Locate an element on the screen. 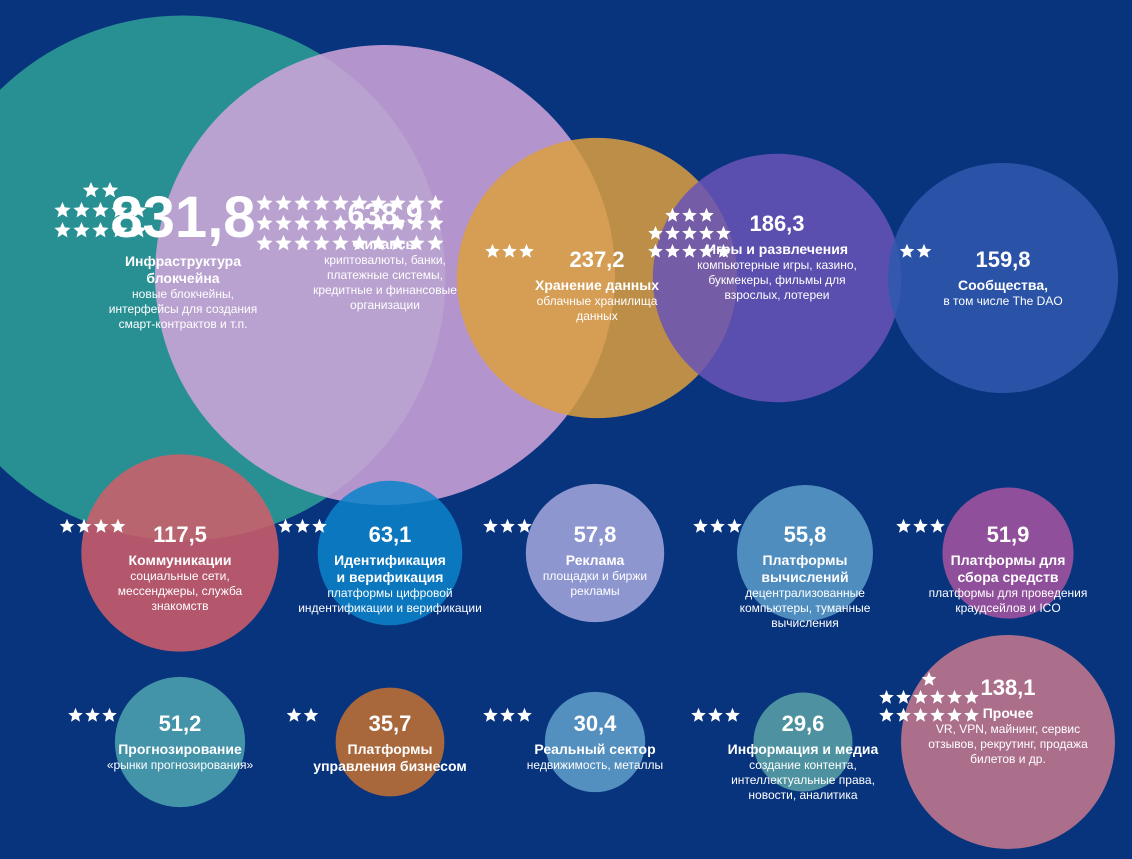 This screenshot has width=1132, height=859. category-name: Сообщества, is located at coordinates (1002, 285).